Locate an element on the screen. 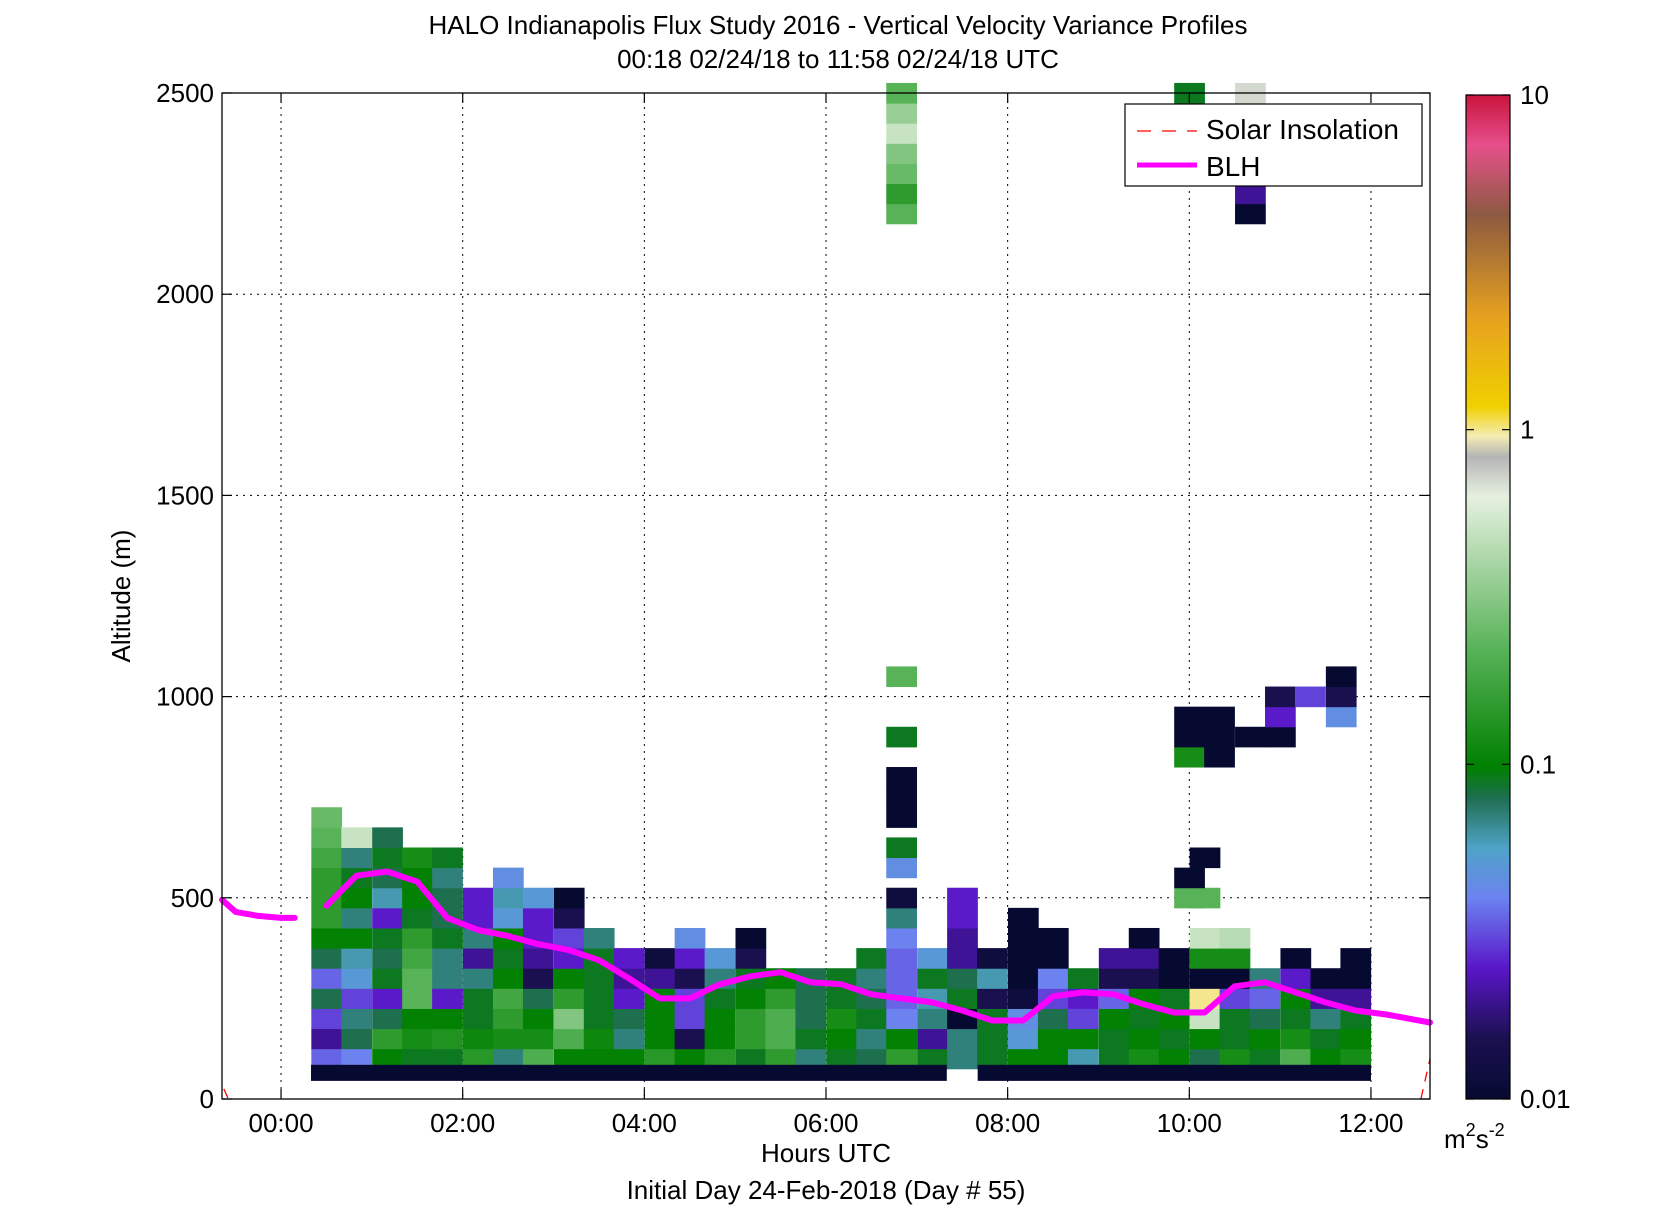  y-tick-label: 1500 is located at coordinates (185, 495).